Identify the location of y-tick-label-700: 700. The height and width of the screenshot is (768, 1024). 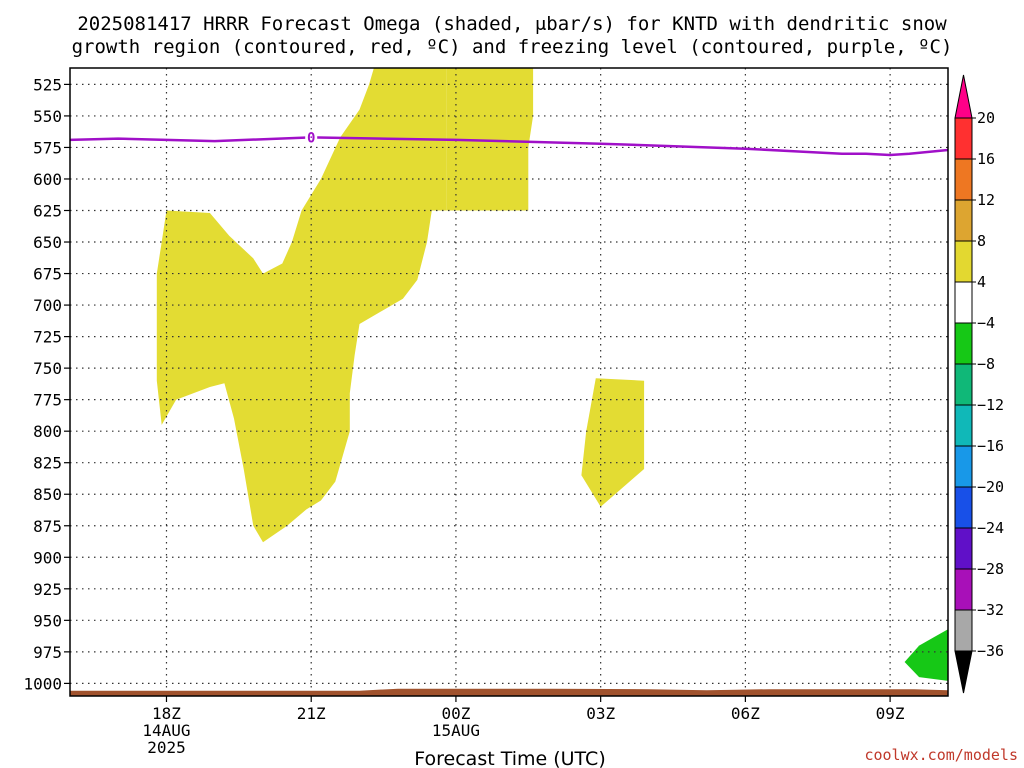
(47, 305).